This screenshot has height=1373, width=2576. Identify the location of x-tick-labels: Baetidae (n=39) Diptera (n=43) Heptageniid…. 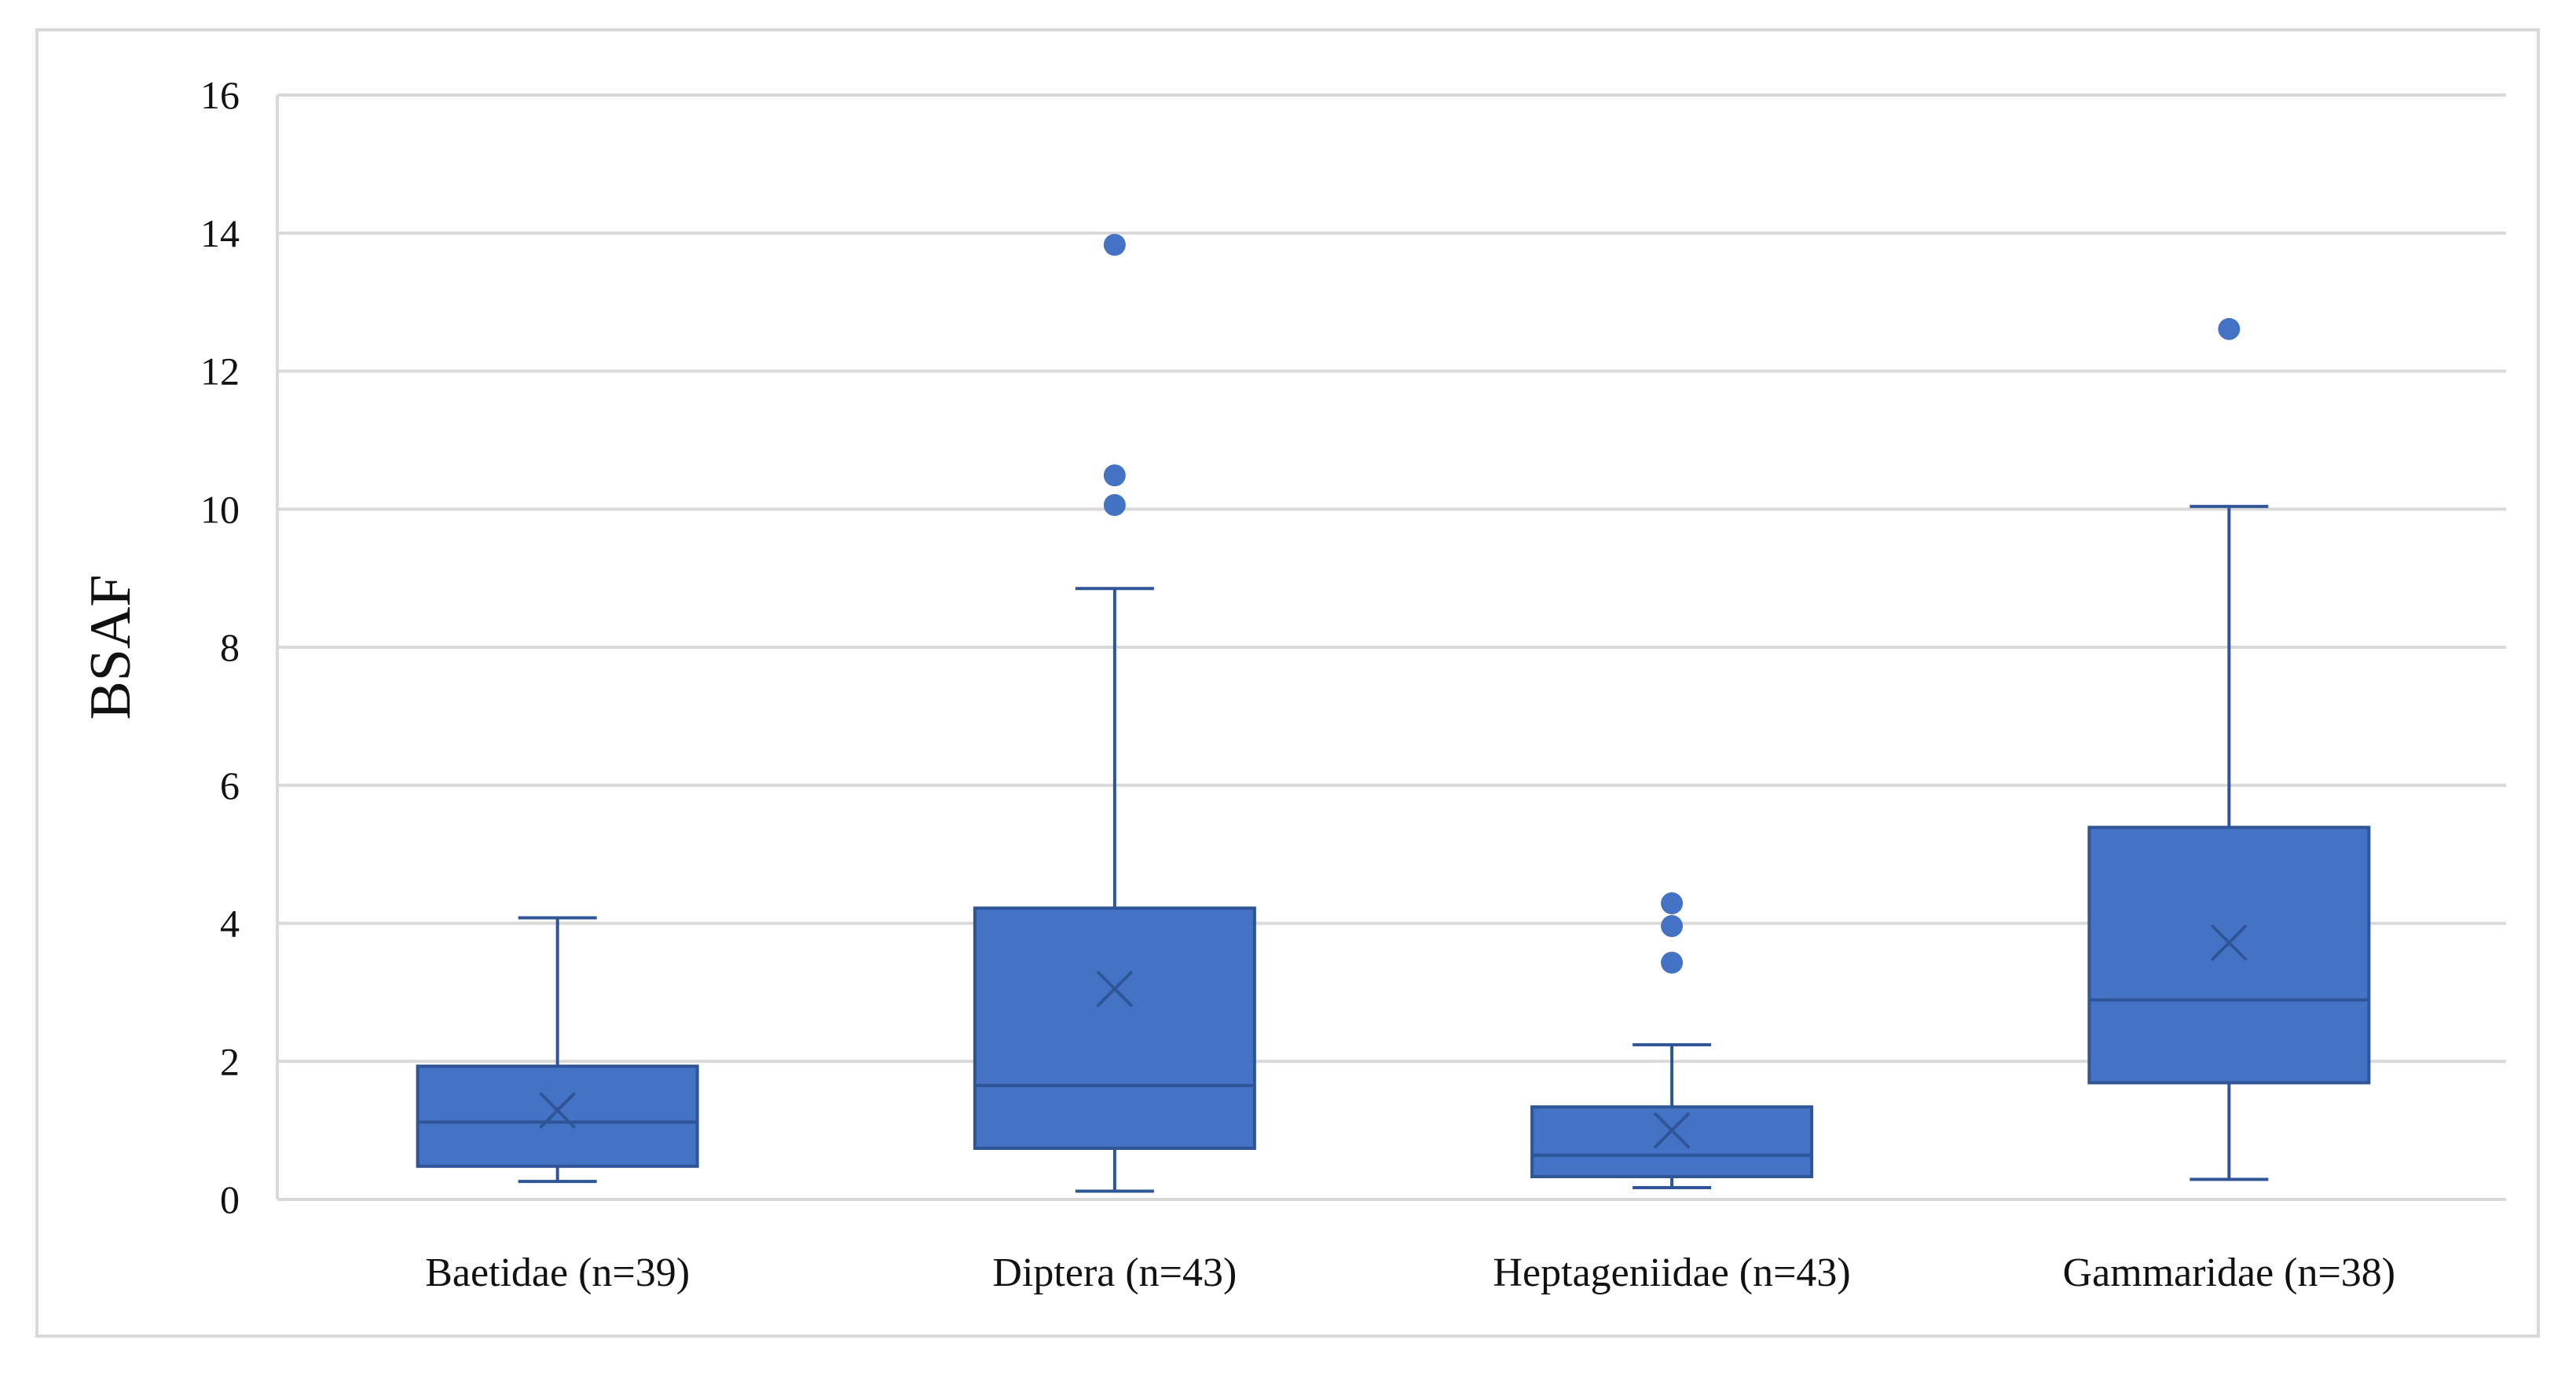
(1410, 1272).